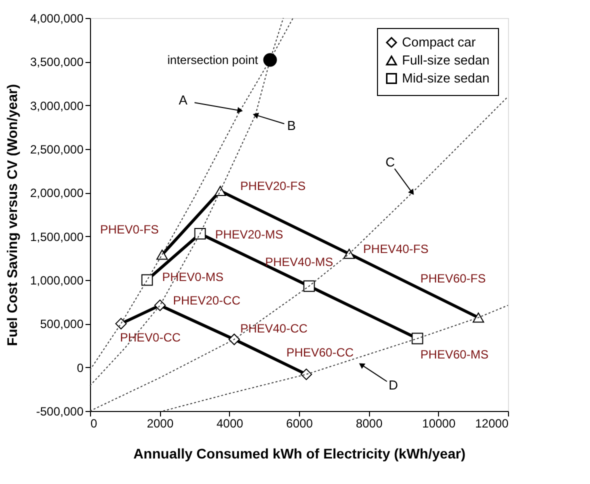 The height and width of the screenshot is (484, 590). I want to click on x-tick-label: 12000, so click(492, 423).